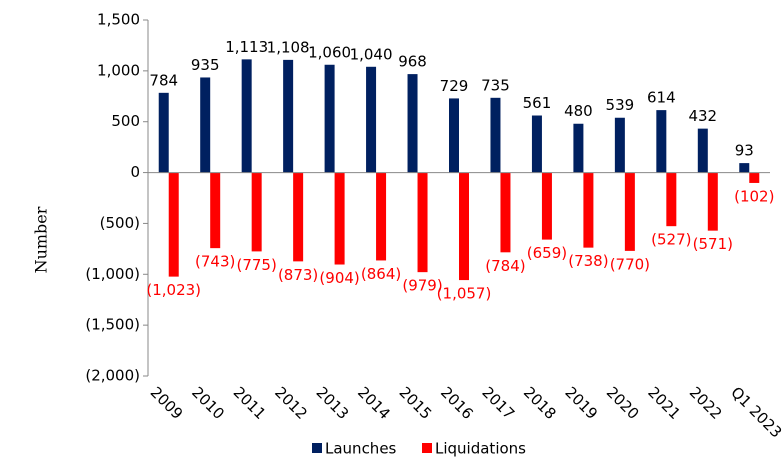 Image resolution: width=783 pixels, height=461 pixels. I want to click on value-label: 480, so click(578, 111).